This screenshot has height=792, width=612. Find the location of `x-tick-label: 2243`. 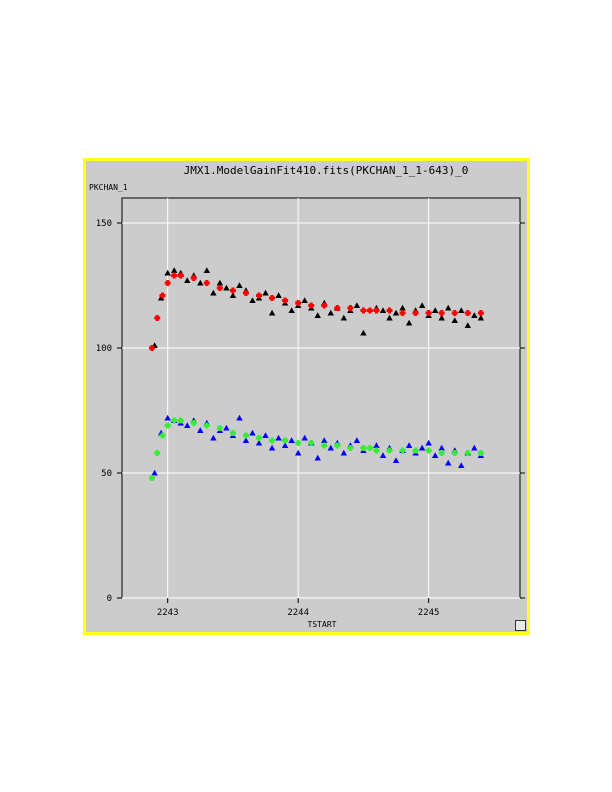

x-tick-label: 2243 is located at coordinates (168, 613).